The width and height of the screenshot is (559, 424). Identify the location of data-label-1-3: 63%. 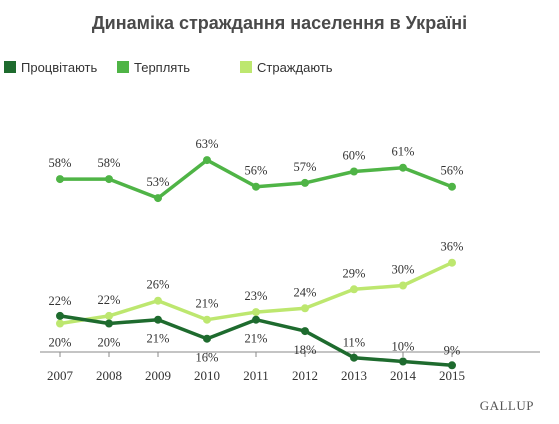
(207, 144).